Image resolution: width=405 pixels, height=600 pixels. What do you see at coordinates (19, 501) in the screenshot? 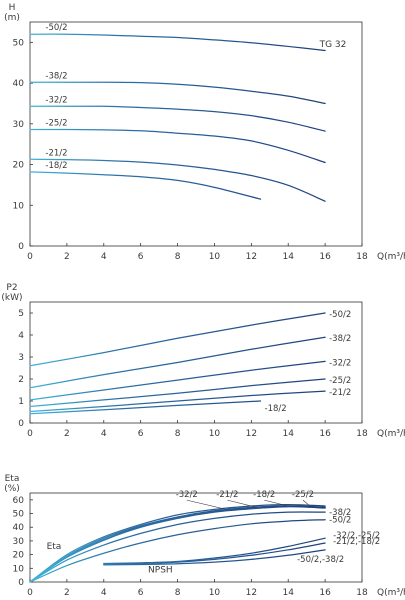
I see `y-tick-label: 60` at bounding box center [19, 501].